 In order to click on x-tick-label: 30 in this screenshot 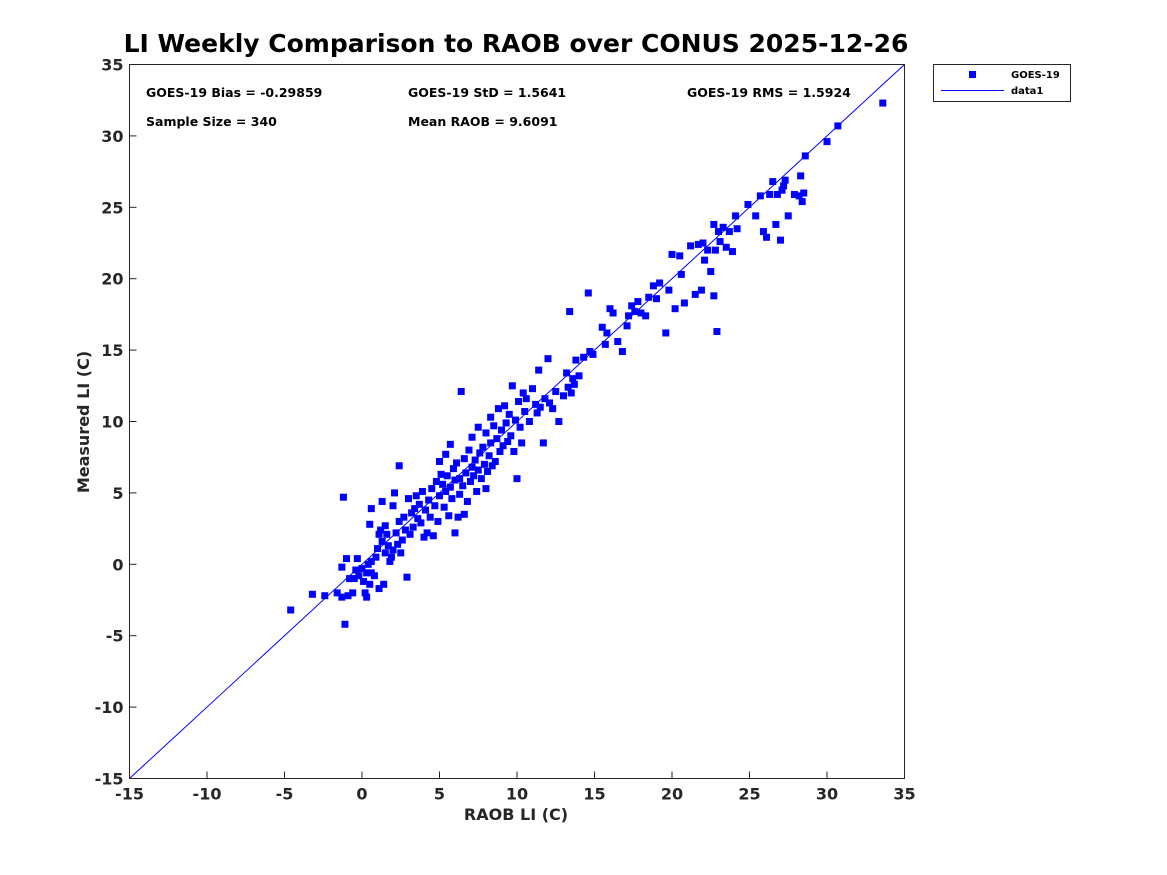, I will do `click(827, 794)`.